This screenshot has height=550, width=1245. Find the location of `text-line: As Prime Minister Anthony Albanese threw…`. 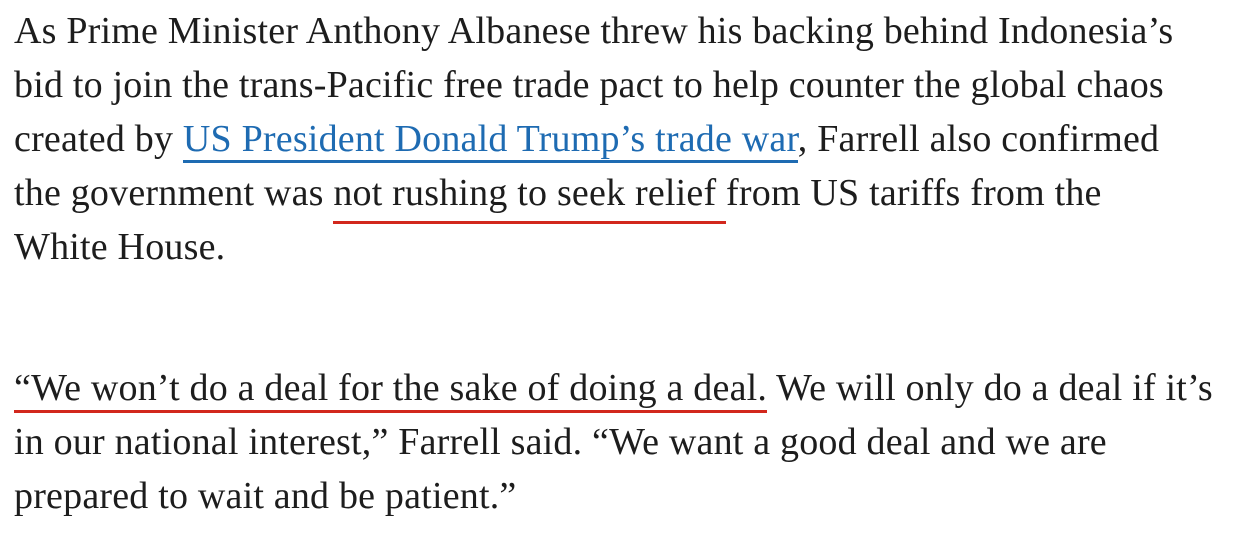

text-line: As Prime Minister Anthony Albanese threw… is located at coordinates (594, 31).